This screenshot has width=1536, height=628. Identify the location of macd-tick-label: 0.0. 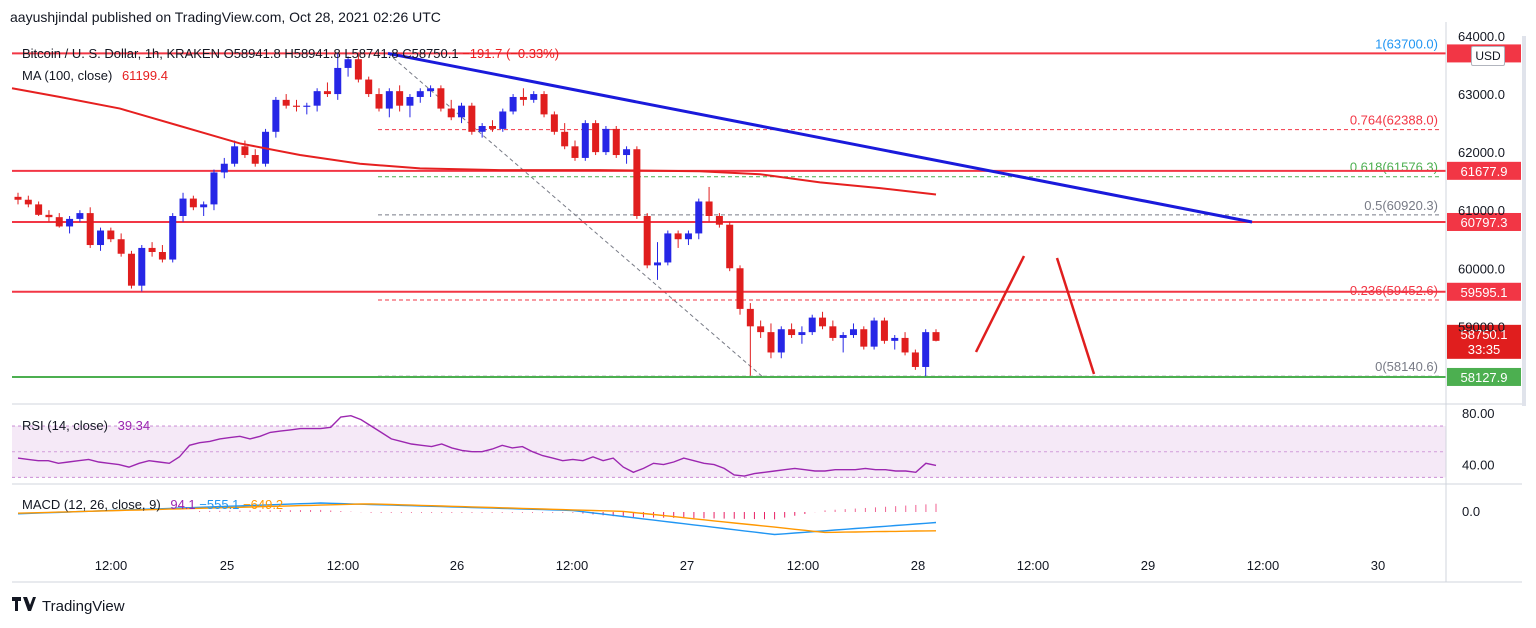
(1471, 511).